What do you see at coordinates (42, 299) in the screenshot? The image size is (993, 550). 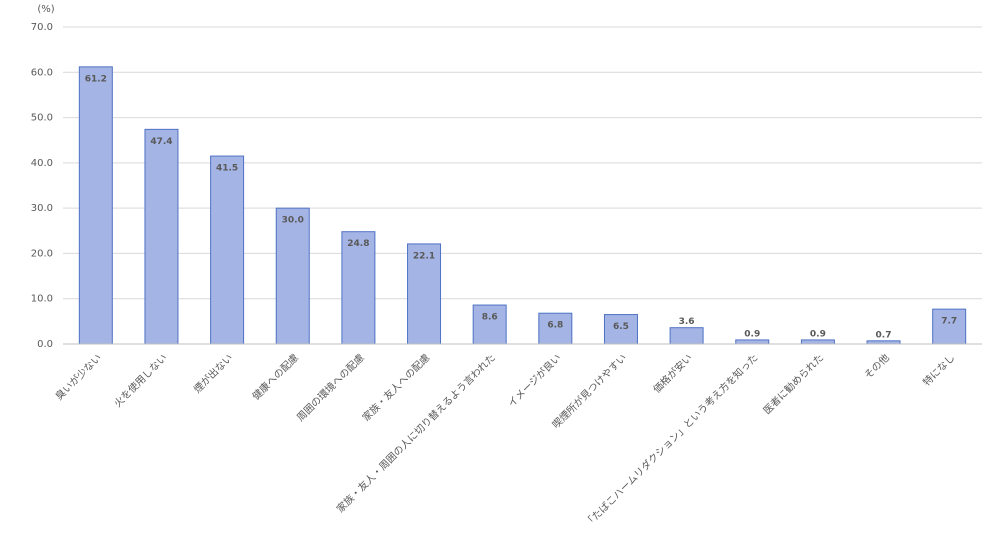 I see `y-tick-label: 10.0` at bounding box center [42, 299].